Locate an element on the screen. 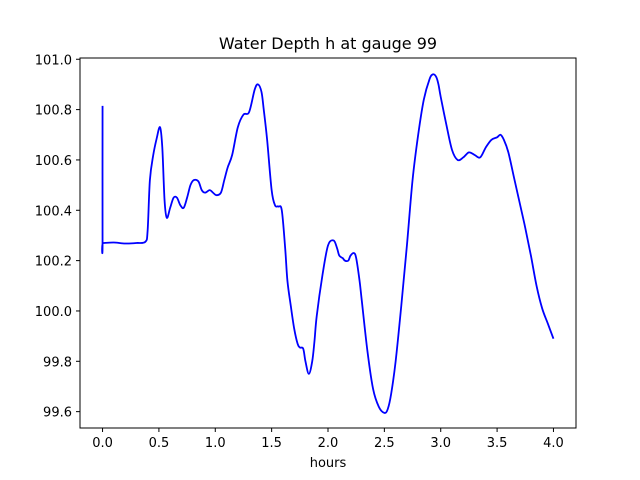  x-tick-label: 2.5 is located at coordinates (384, 443).